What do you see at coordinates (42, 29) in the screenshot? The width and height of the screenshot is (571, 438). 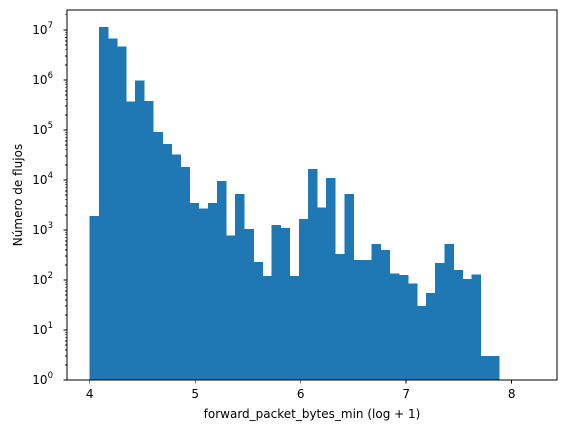 I see `y-tick-label: 10⁷` at bounding box center [42, 29].